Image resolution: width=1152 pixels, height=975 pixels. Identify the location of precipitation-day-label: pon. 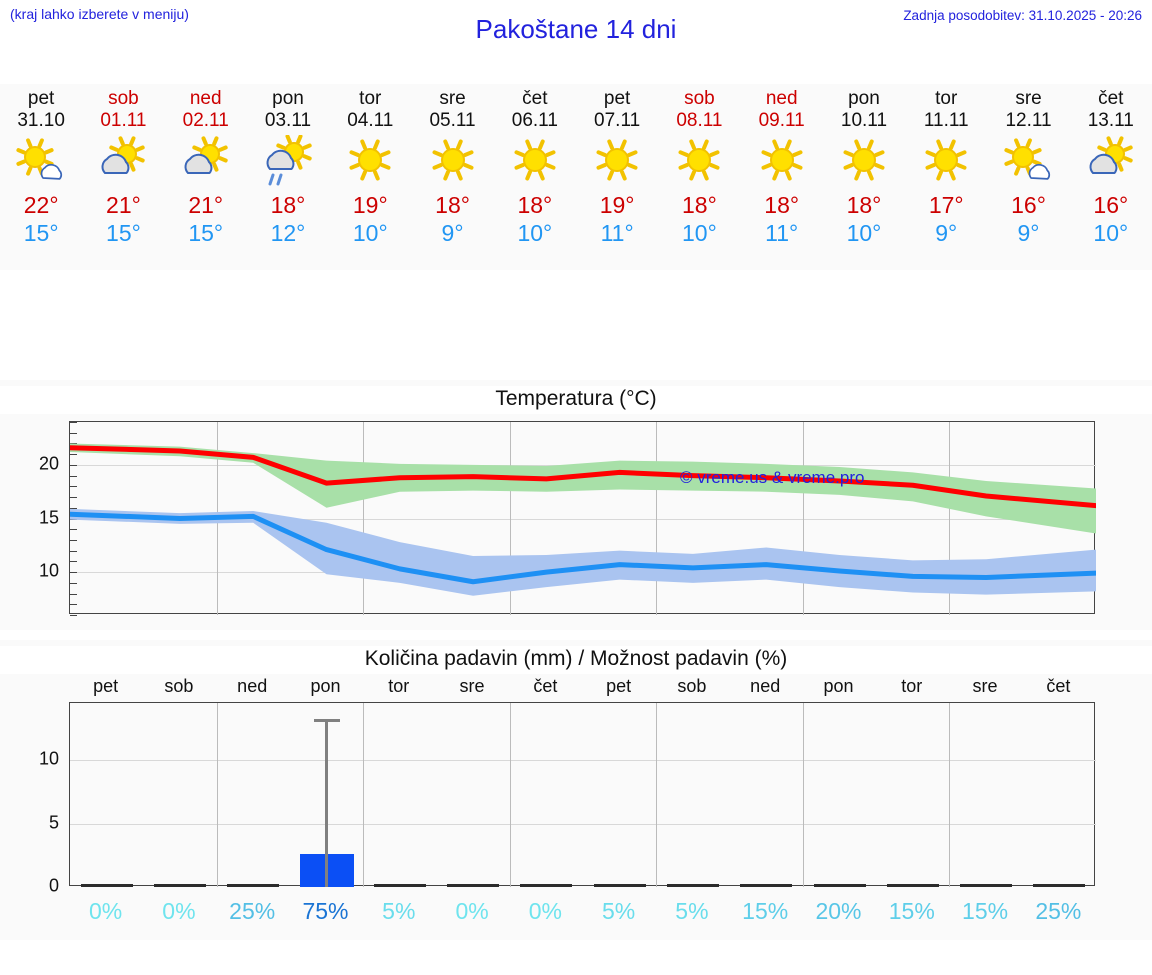
(325, 686).